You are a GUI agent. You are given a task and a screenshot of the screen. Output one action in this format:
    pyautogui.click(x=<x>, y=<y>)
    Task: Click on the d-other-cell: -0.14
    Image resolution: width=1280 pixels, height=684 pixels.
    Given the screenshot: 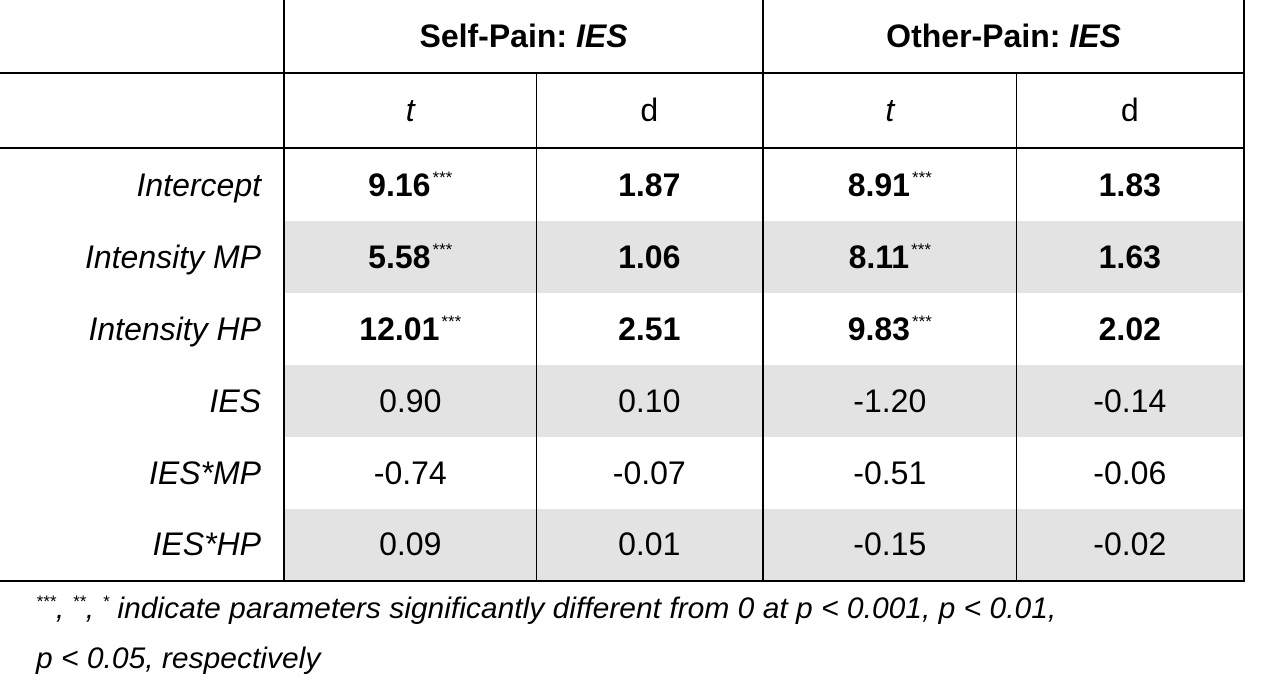 What is the action you would take?
    pyautogui.click(x=1130, y=401)
    